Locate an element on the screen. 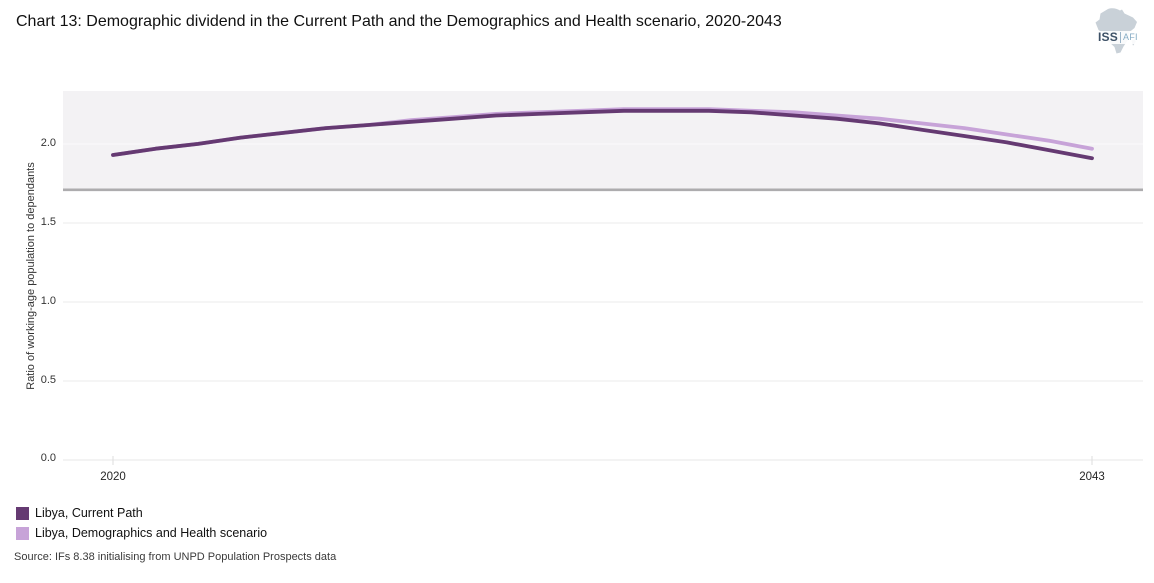 The width and height of the screenshot is (1154, 583). legend-swatch-demographics-health is located at coordinates (22, 533).